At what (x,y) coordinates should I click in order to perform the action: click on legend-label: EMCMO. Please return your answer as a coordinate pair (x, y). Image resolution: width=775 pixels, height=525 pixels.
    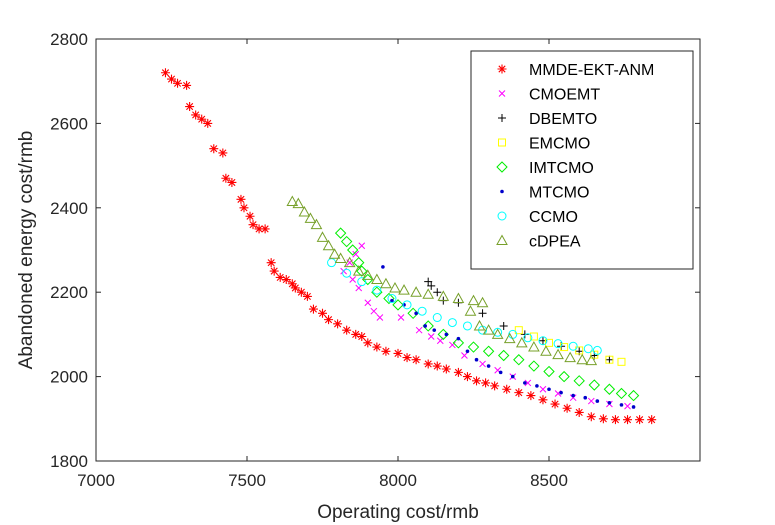
    Looking at the image, I should click on (559, 144).